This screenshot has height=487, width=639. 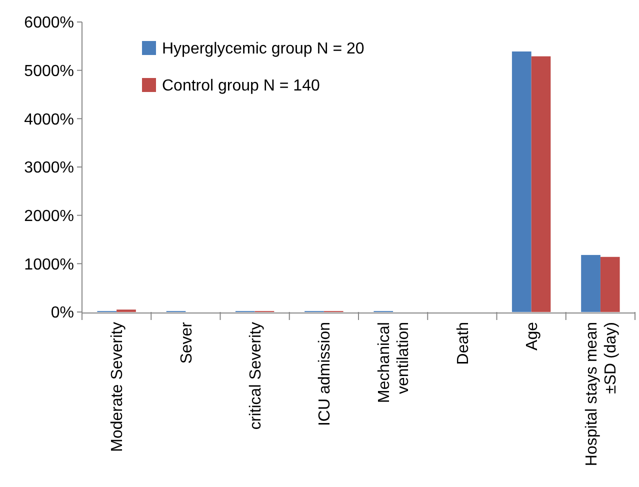 What do you see at coordinates (49, 265) in the screenshot?
I see `y-tick-label: 1000%` at bounding box center [49, 265].